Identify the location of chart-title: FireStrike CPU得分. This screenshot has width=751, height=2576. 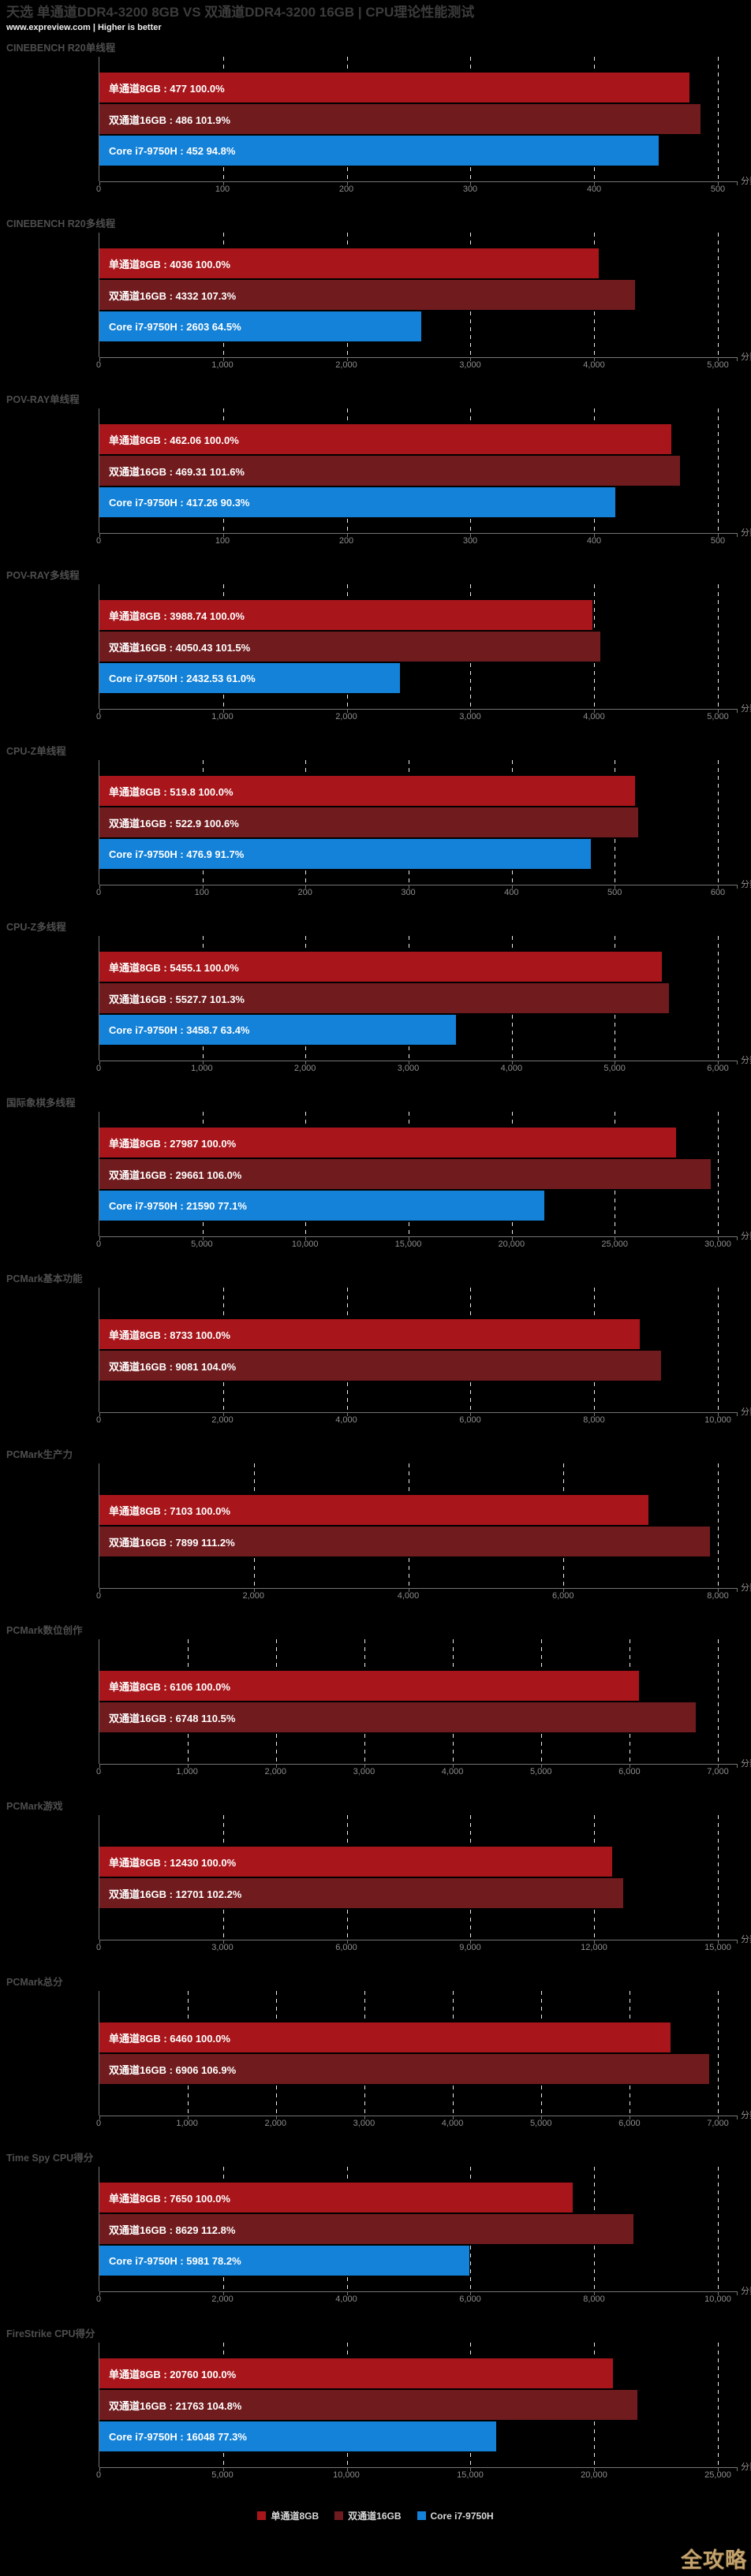
(50, 2334).